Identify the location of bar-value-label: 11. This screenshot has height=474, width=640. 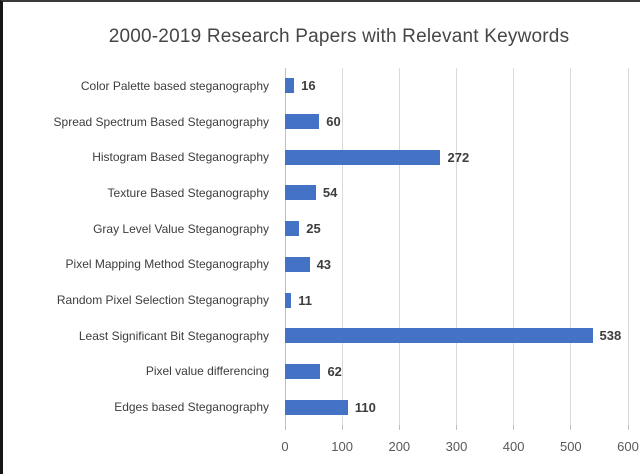
(305, 300).